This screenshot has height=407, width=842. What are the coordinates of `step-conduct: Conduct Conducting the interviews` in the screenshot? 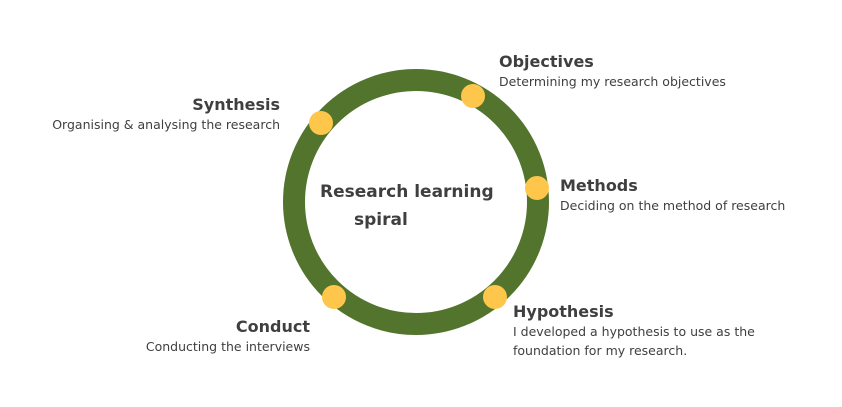 It's located at (228, 336).